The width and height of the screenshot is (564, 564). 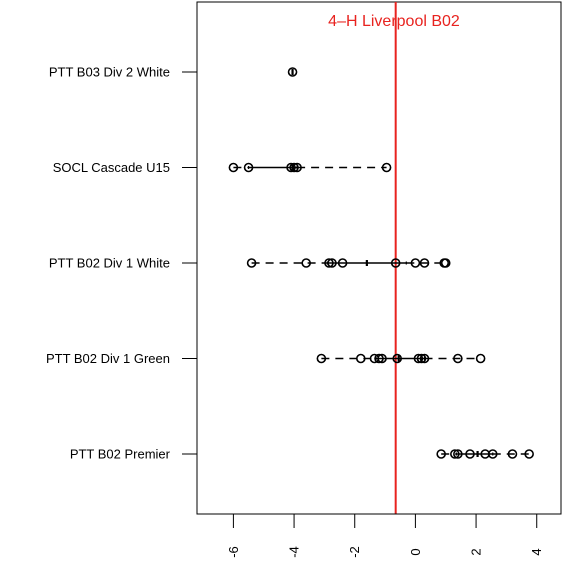 What do you see at coordinates (108, 358) in the screenshot?
I see `category-label: PTT B02 Div 1 Green` at bounding box center [108, 358].